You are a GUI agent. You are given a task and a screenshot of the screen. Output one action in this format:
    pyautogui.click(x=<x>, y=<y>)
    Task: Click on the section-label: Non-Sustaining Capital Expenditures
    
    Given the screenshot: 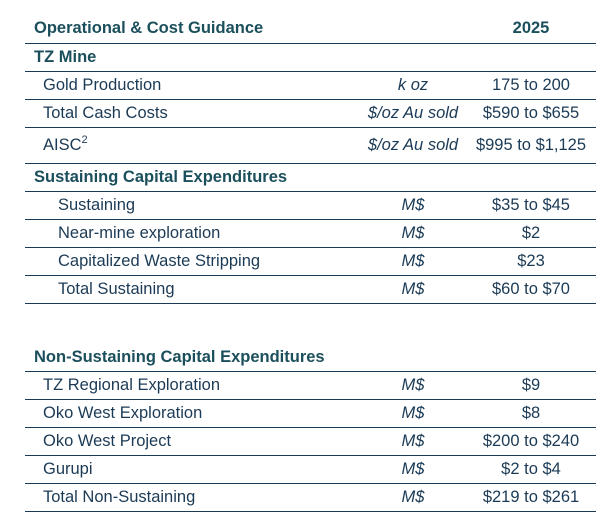 What is the action you would take?
    pyautogui.click(x=179, y=357)
    